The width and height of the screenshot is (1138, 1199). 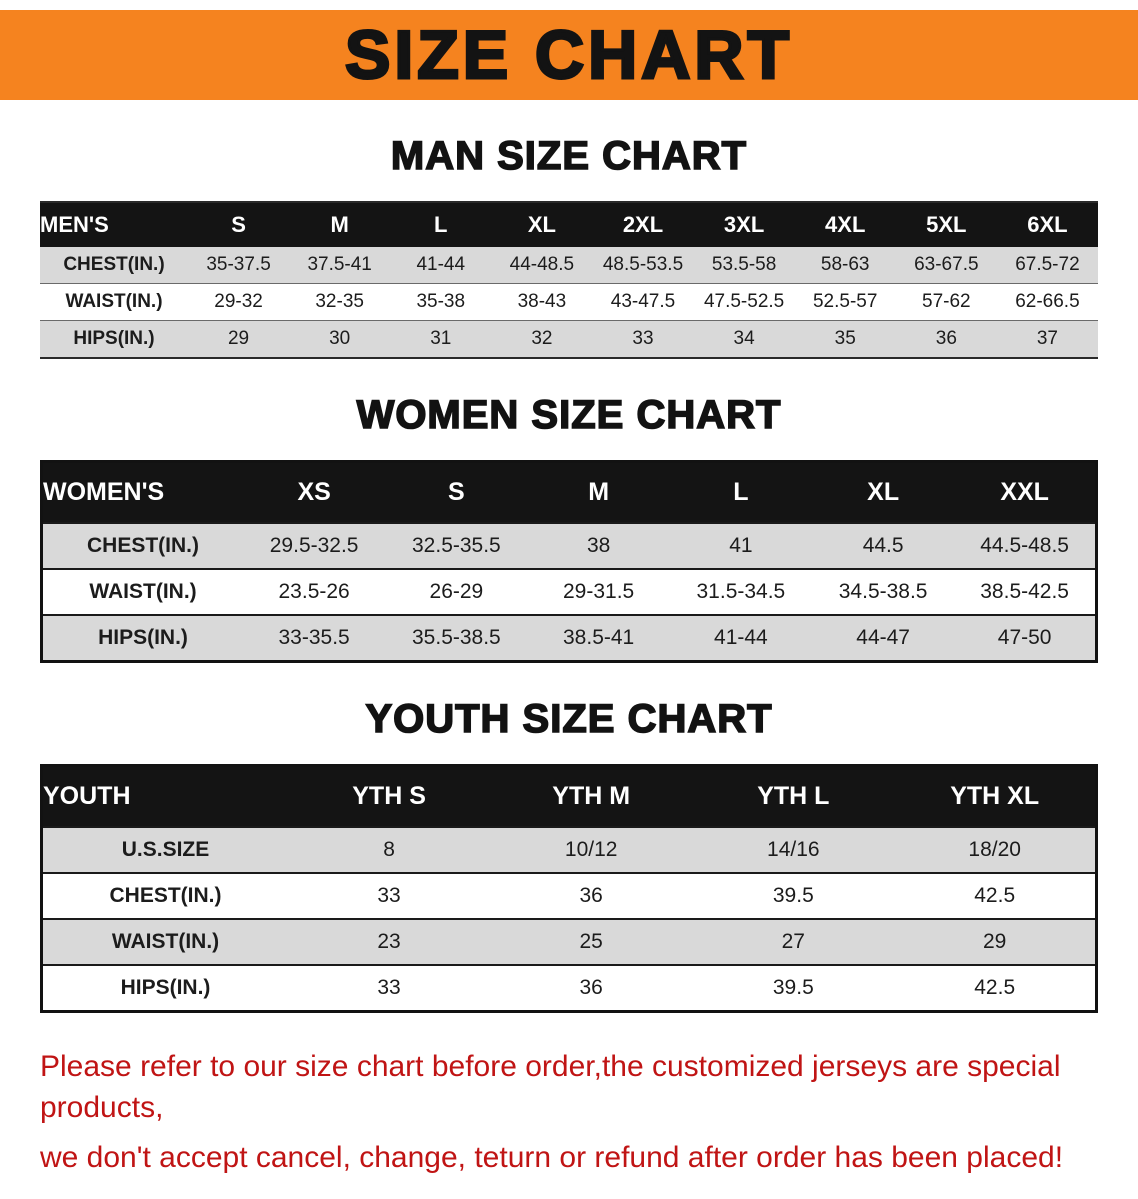 What do you see at coordinates (598, 638) in the screenshot?
I see `size-value-cell: 38.5-41` at bounding box center [598, 638].